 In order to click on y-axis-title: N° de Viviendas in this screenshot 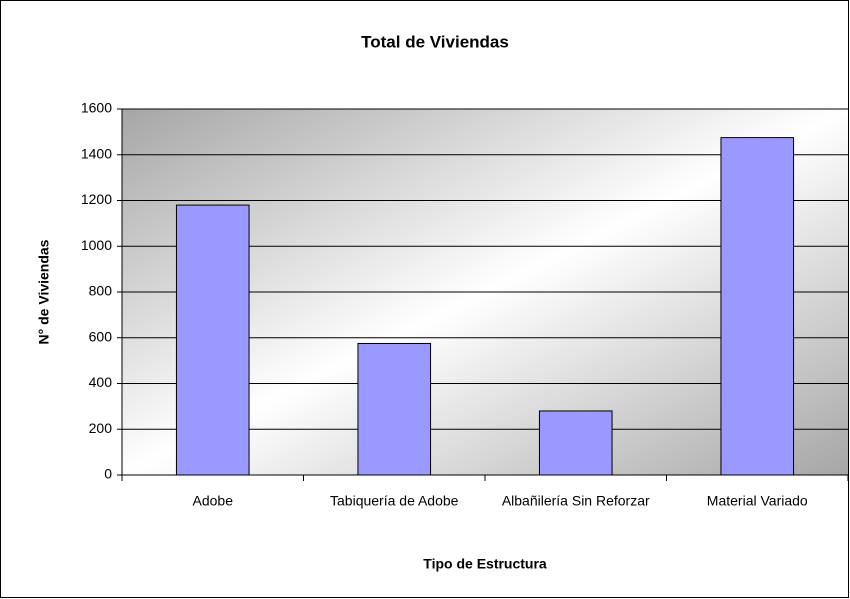, I will do `click(44, 291)`.